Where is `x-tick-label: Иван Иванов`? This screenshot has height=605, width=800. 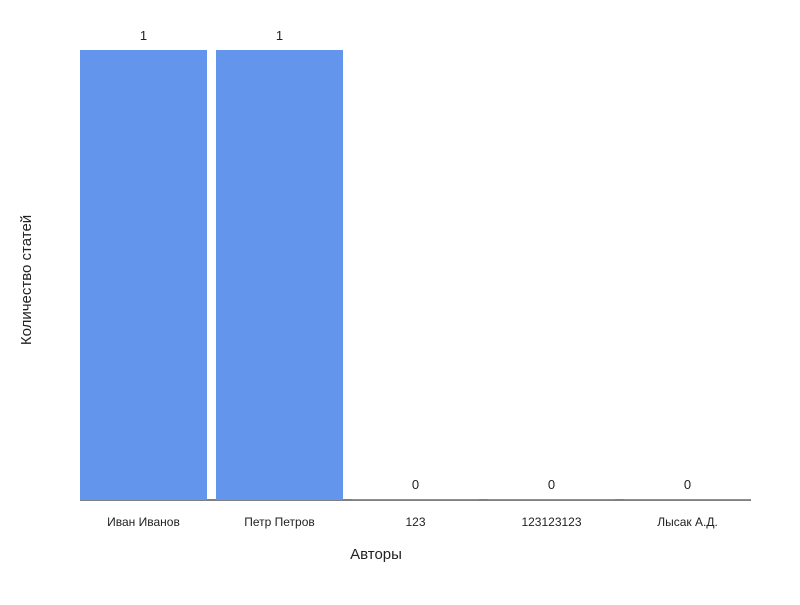
x-tick-label: Иван Иванов is located at coordinates (143, 522).